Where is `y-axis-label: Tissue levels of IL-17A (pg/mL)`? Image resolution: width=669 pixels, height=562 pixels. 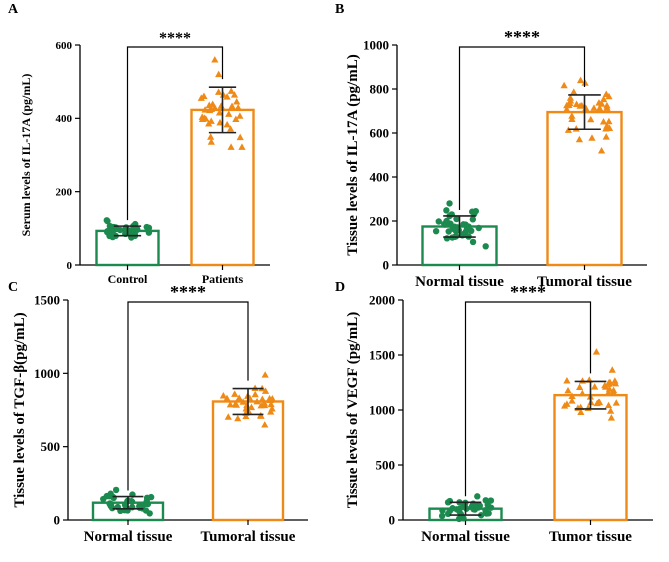
y-axis-label: Tissue levels of IL-17A (pg/mL) is located at coordinates (353, 154).